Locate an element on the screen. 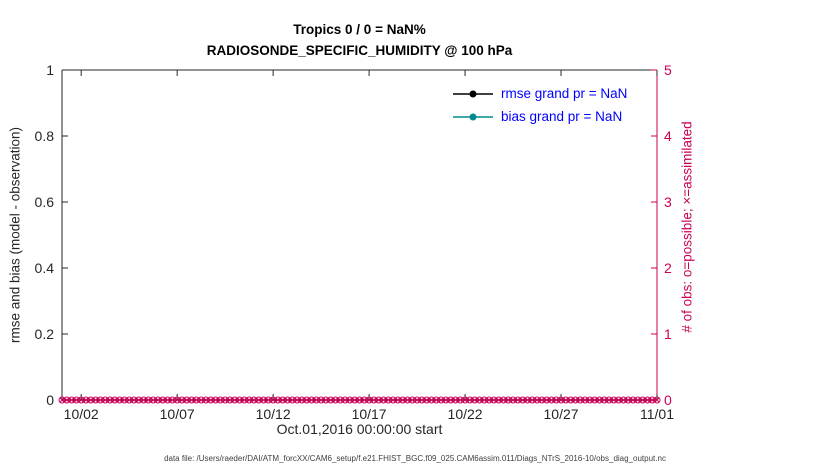  x-tick-label: 10/07 is located at coordinates (177, 414).